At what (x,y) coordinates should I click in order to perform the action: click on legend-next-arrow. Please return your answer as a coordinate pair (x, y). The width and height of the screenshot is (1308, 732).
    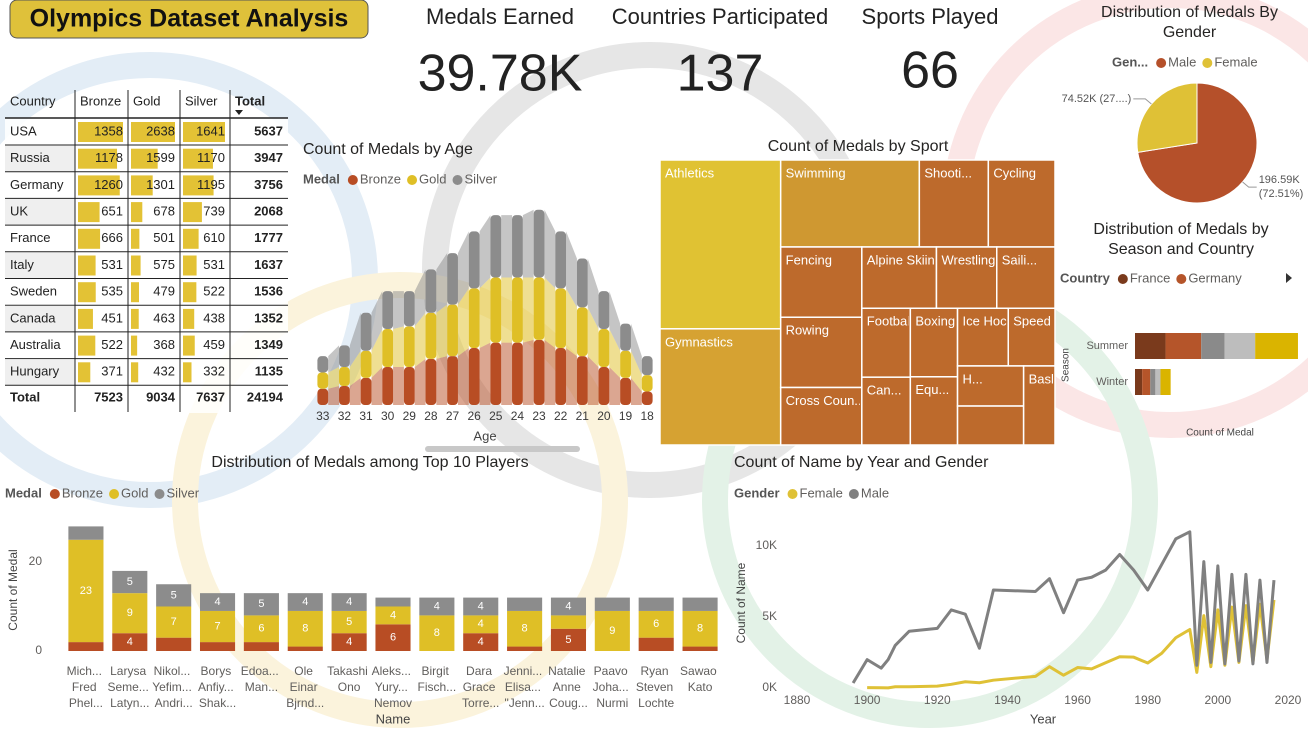
    Looking at the image, I should click on (1289, 278).